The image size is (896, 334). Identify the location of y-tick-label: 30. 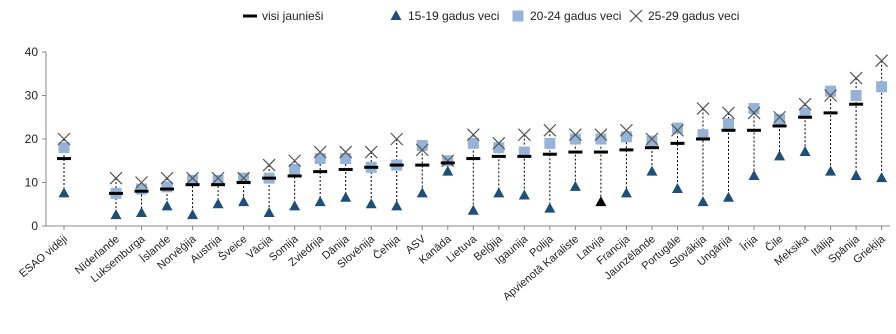
(32, 96).